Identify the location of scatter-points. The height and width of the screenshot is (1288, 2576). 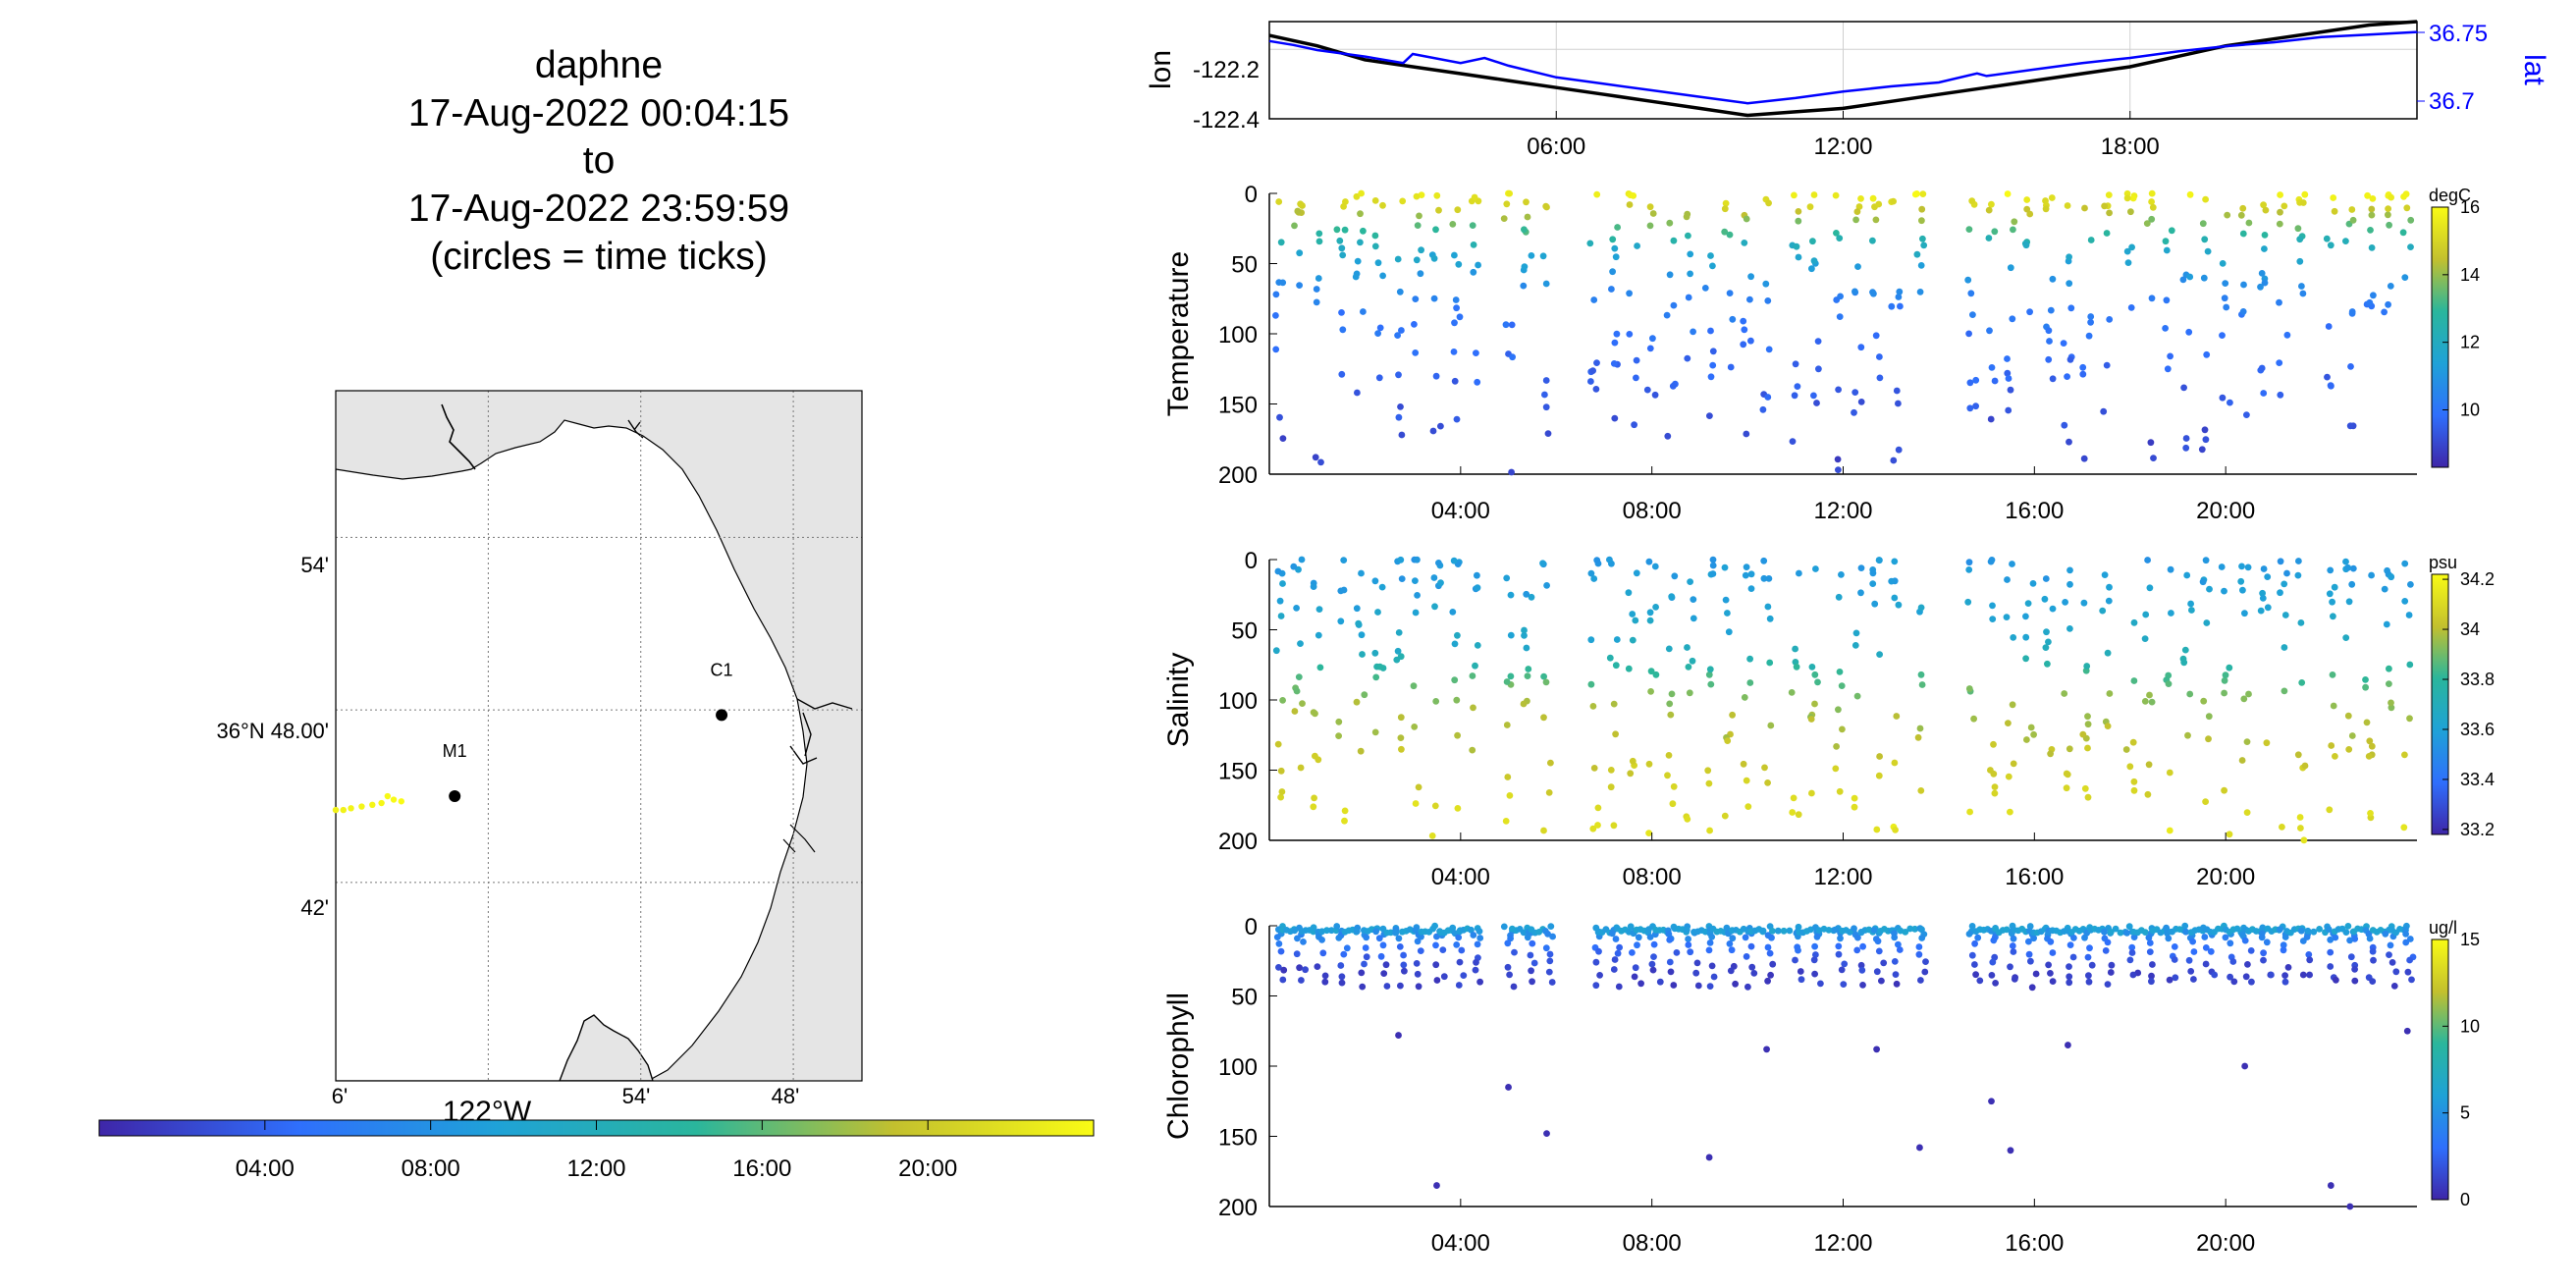
(1843, 700).